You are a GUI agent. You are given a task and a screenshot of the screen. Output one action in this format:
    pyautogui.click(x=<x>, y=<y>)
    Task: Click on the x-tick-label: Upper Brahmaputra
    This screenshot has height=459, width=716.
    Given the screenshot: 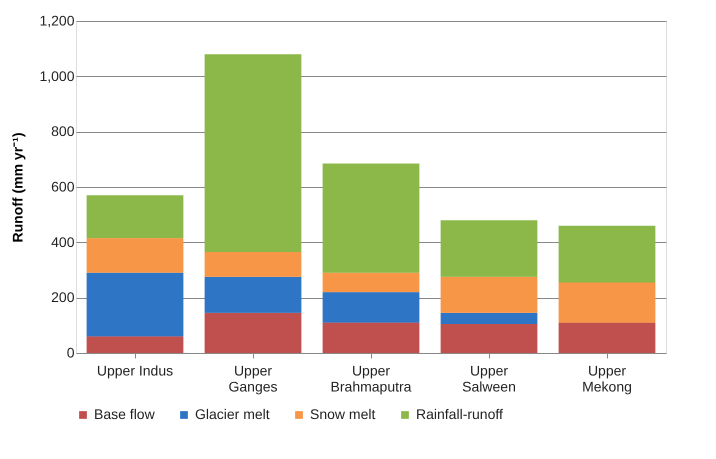 What is the action you would take?
    pyautogui.click(x=371, y=378)
    